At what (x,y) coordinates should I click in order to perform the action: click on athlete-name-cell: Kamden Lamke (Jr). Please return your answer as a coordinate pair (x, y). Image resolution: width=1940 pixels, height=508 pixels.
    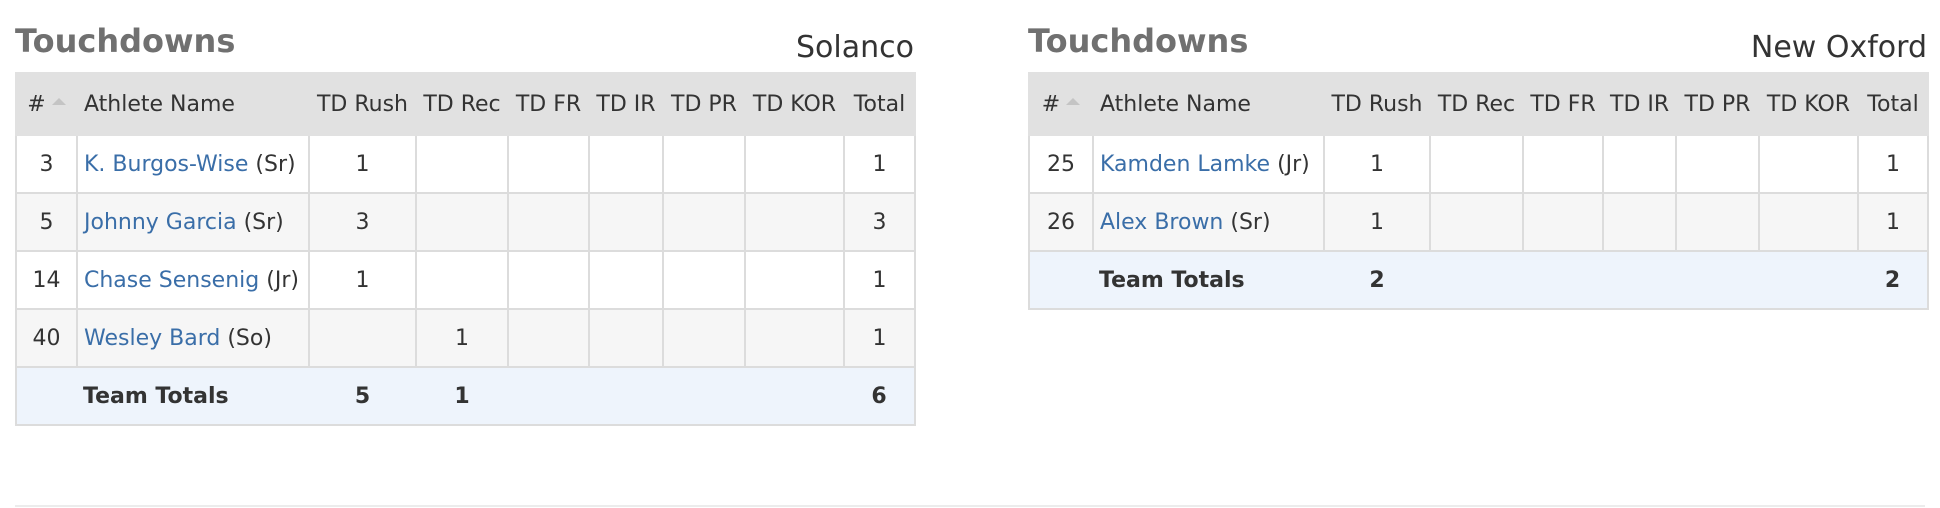
    Looking at the image, I should click on (1208, 164).